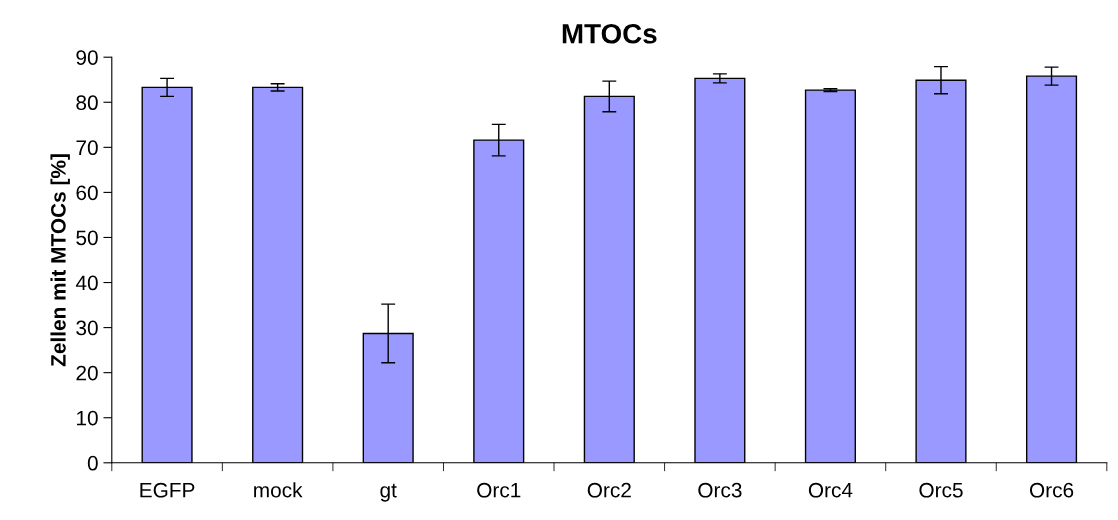 The width and height of the screenshot is (1118, 520). Describe the element at coordinates (278, 490) in the screenshot. I see `x-tick-label: mock` at that location.